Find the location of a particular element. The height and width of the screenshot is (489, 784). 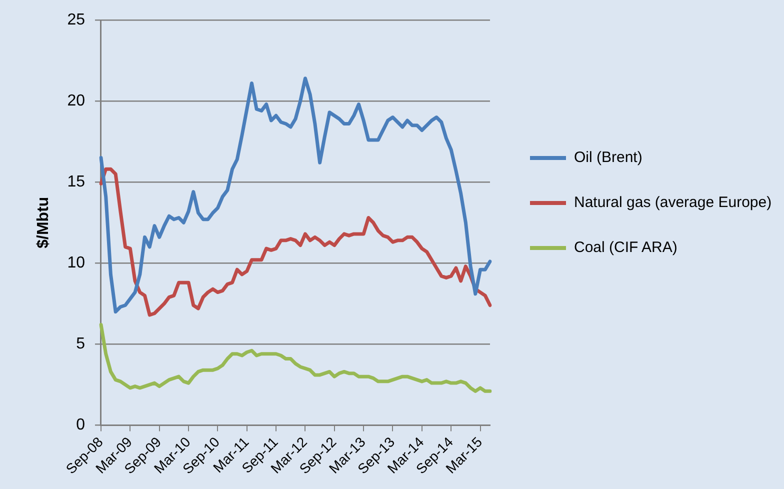

y-axis-title: $/Mbtu is located at coordinates (43, 222).